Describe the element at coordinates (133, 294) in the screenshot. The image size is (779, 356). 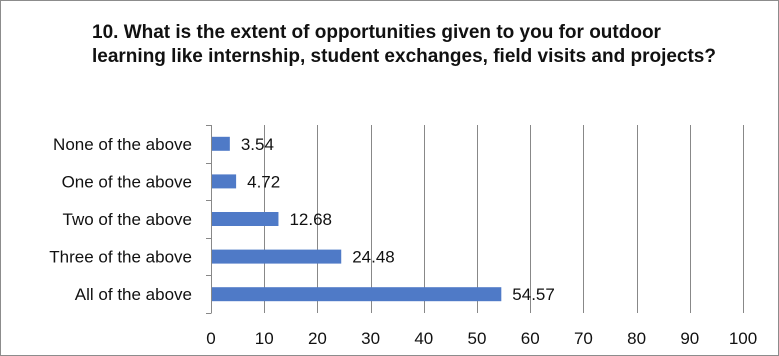
I see `category-label: All of the above` at that location.